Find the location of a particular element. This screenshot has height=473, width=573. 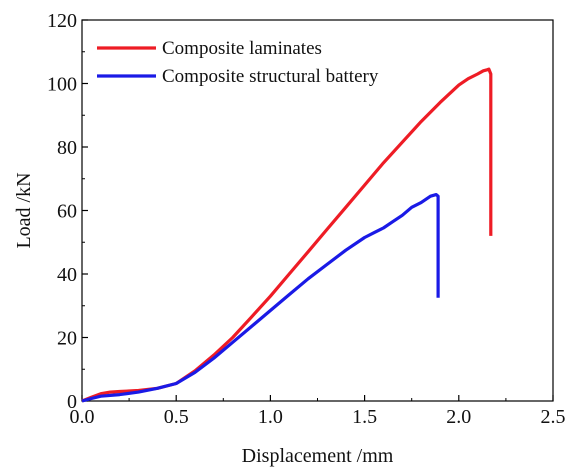

x-axis-ticks: 0.0 0.5 1.0 1.5 2.0 2.5 is located at coordinates (318, 411).